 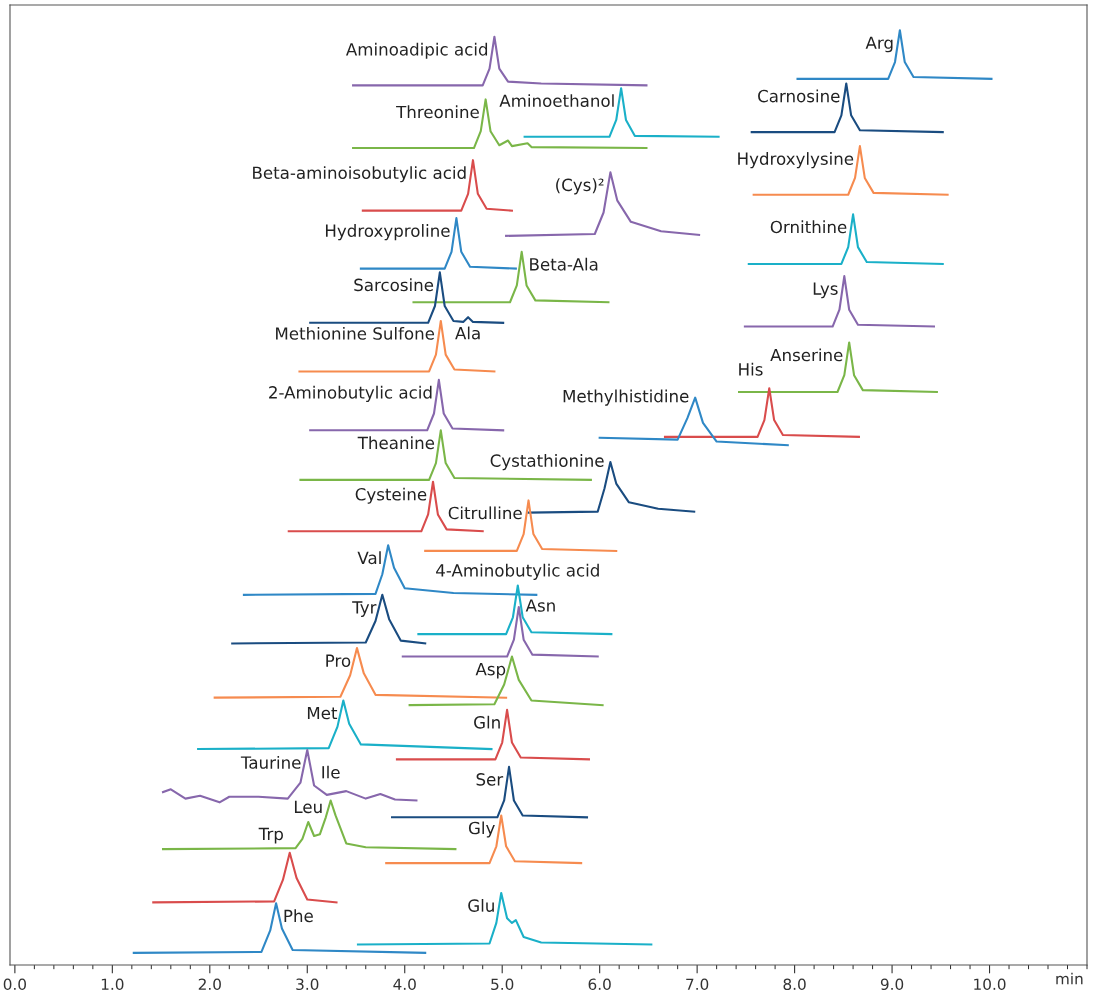 What do you see at coordinates (808, 227) in the screenshot?
I see `series-label: Ornithine` at bounding box center [808, 227].